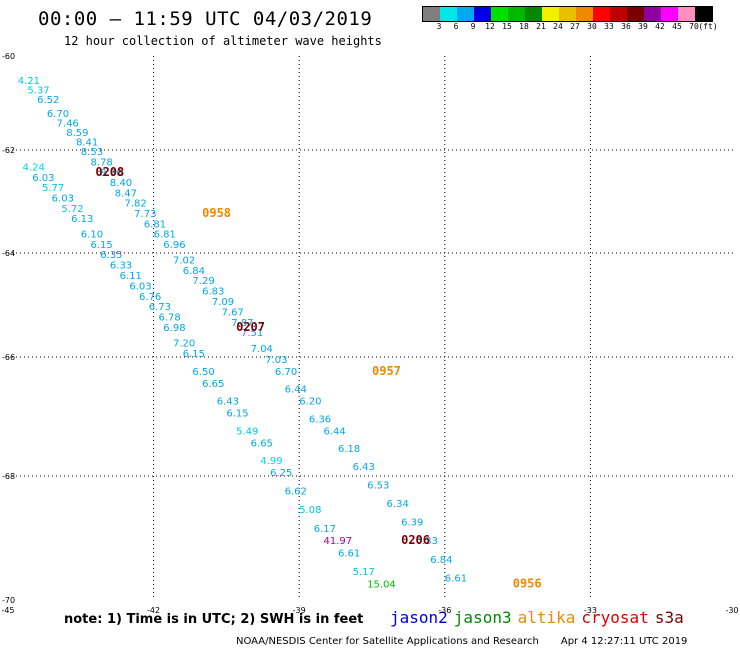  What do you see at coordinates (8, 253) in the screenshot?
I see `lat-tick-label: -64` at bounding box center [8, 253].